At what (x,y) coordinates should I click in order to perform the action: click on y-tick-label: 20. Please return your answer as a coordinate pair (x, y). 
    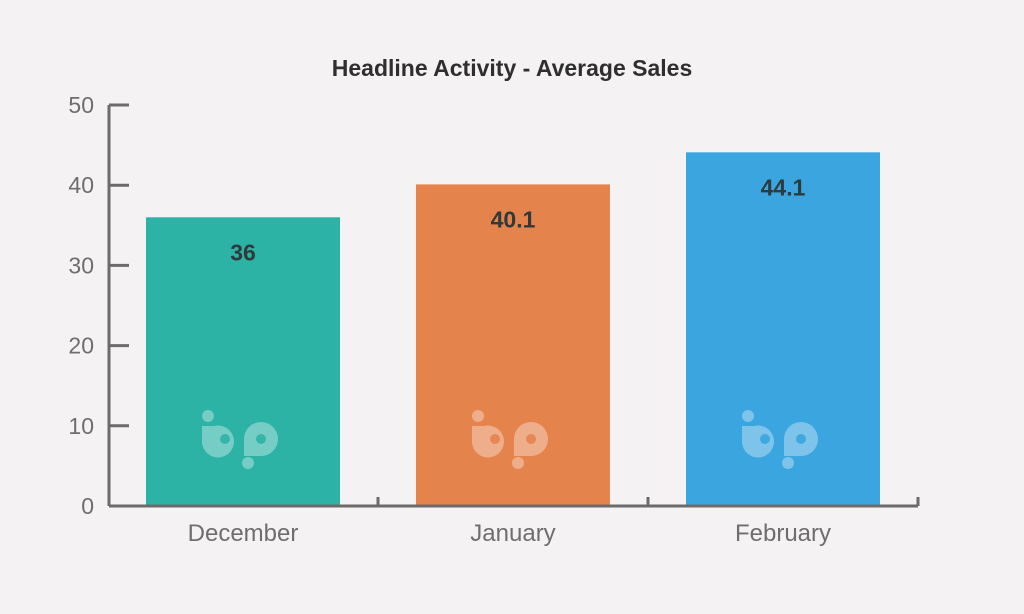
    Looking at the image, I should click on (81, 346).